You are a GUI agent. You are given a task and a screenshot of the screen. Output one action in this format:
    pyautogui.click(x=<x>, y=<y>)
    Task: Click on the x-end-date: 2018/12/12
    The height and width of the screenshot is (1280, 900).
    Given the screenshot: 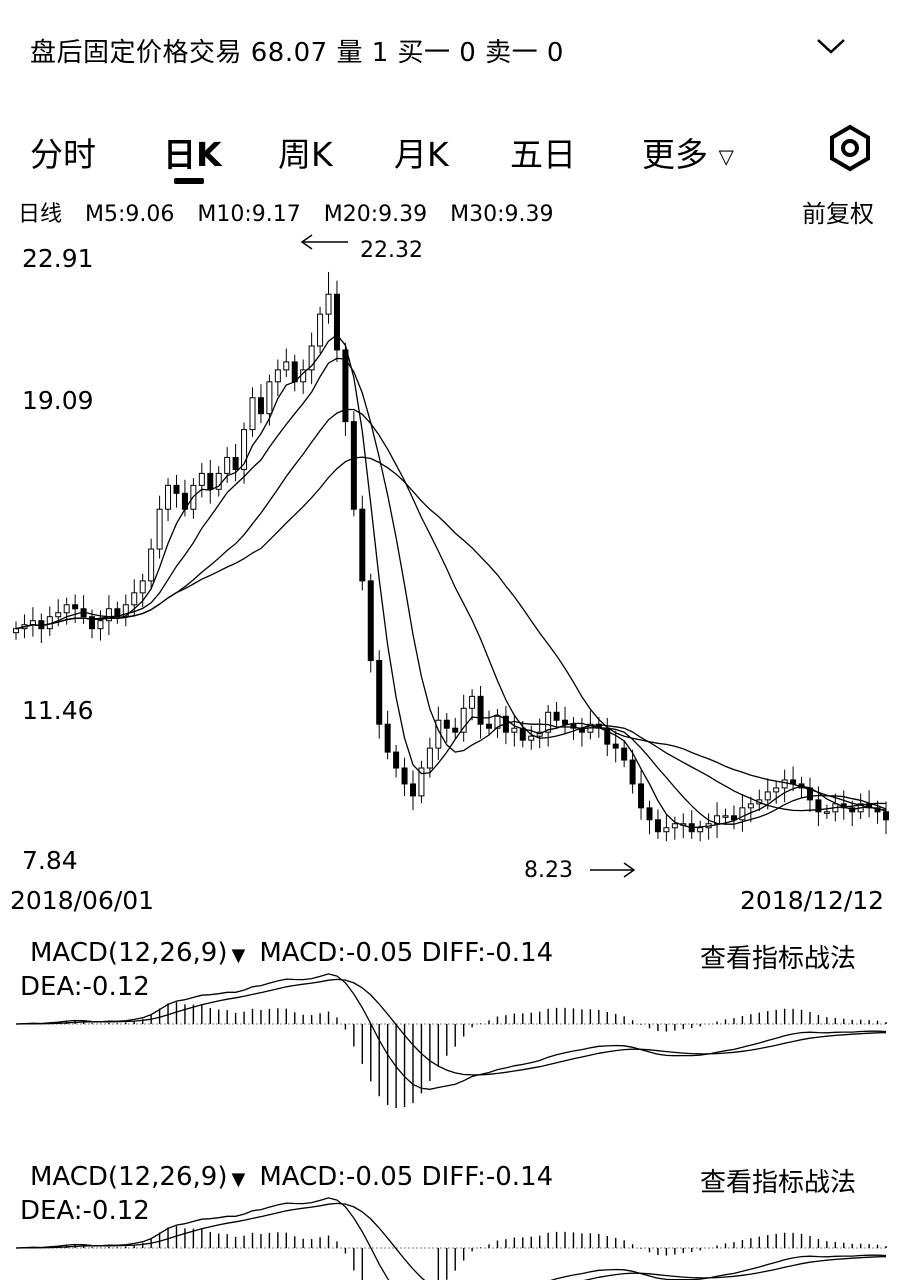 What is the action you would take?
    pyautogui.click(x=812, y=900)
    